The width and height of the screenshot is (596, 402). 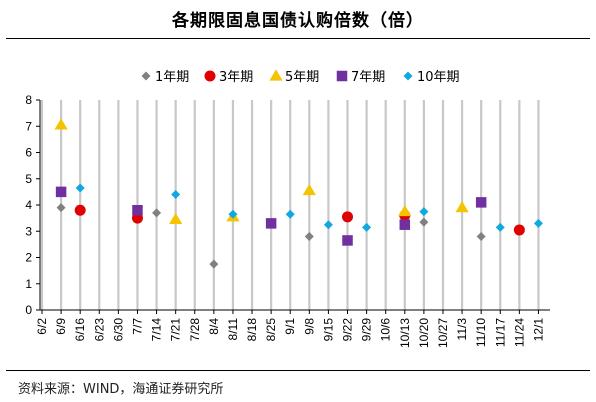 What do you see at coordinates (424, 333) in the screenshot?
I see `x-tick-label: 10/20` at bounding box center [424, 333].